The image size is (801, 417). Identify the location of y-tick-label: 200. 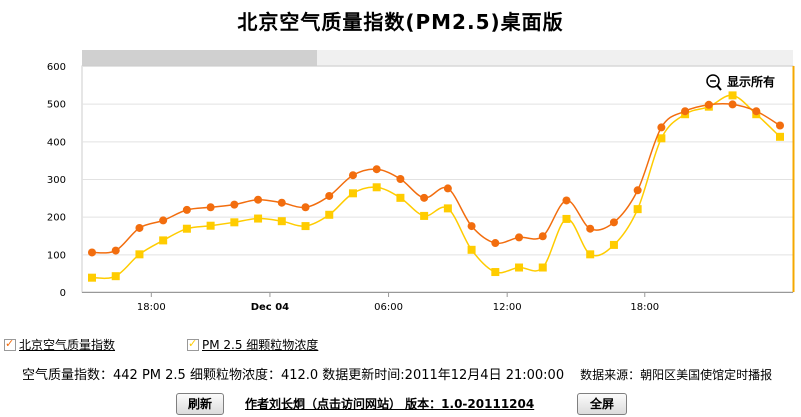
(56, 218).